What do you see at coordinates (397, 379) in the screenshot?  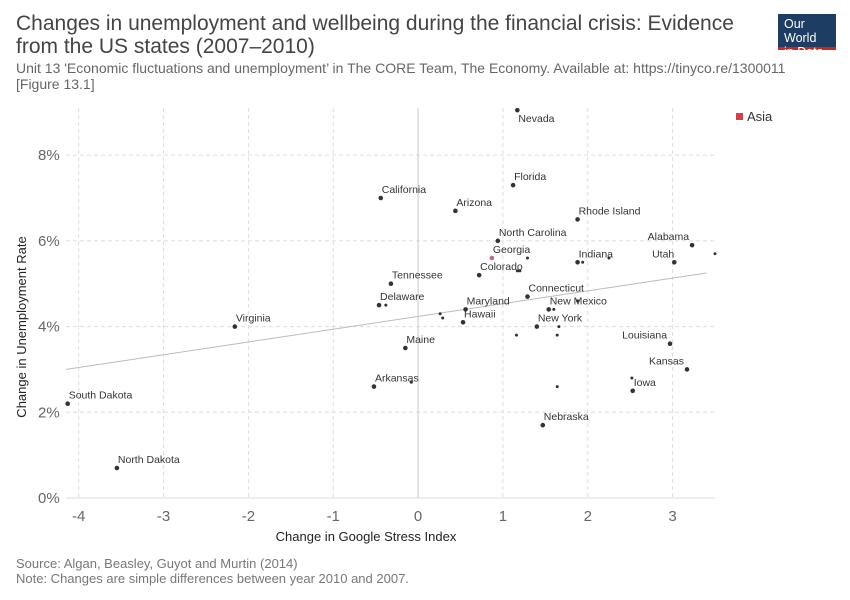 I see `point-label: Arkansas` at bounding box center [397, 379].